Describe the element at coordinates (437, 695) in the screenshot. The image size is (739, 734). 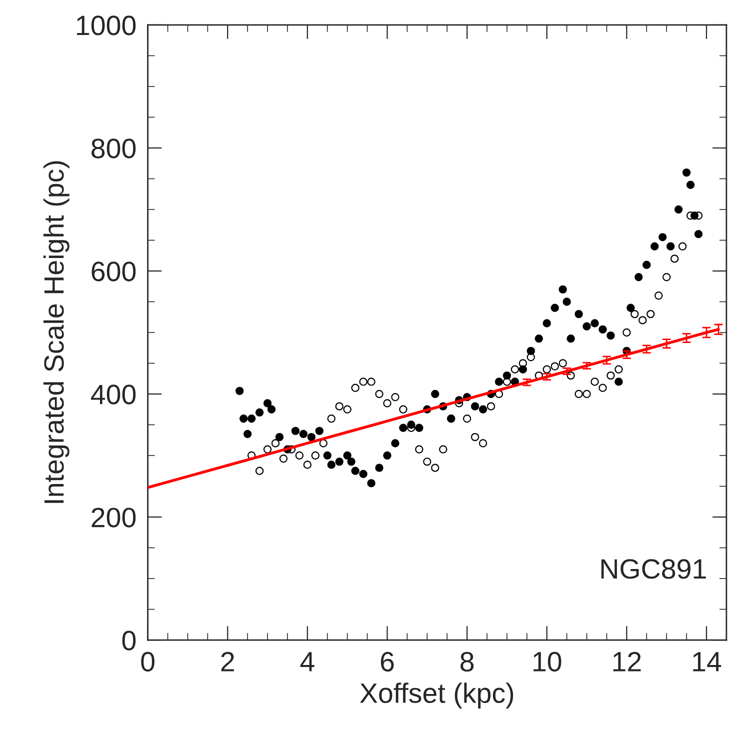
I see `x-axis-title: Xoffset (kpc)` at that location.